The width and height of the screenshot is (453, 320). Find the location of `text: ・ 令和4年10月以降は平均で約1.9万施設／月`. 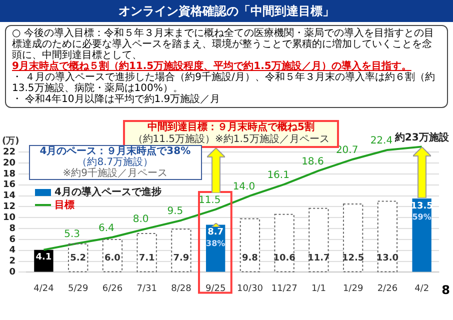

text: ・ 令和4年10月以降は平均で約1.9万施設／月 is located at coordinates (117, 99).